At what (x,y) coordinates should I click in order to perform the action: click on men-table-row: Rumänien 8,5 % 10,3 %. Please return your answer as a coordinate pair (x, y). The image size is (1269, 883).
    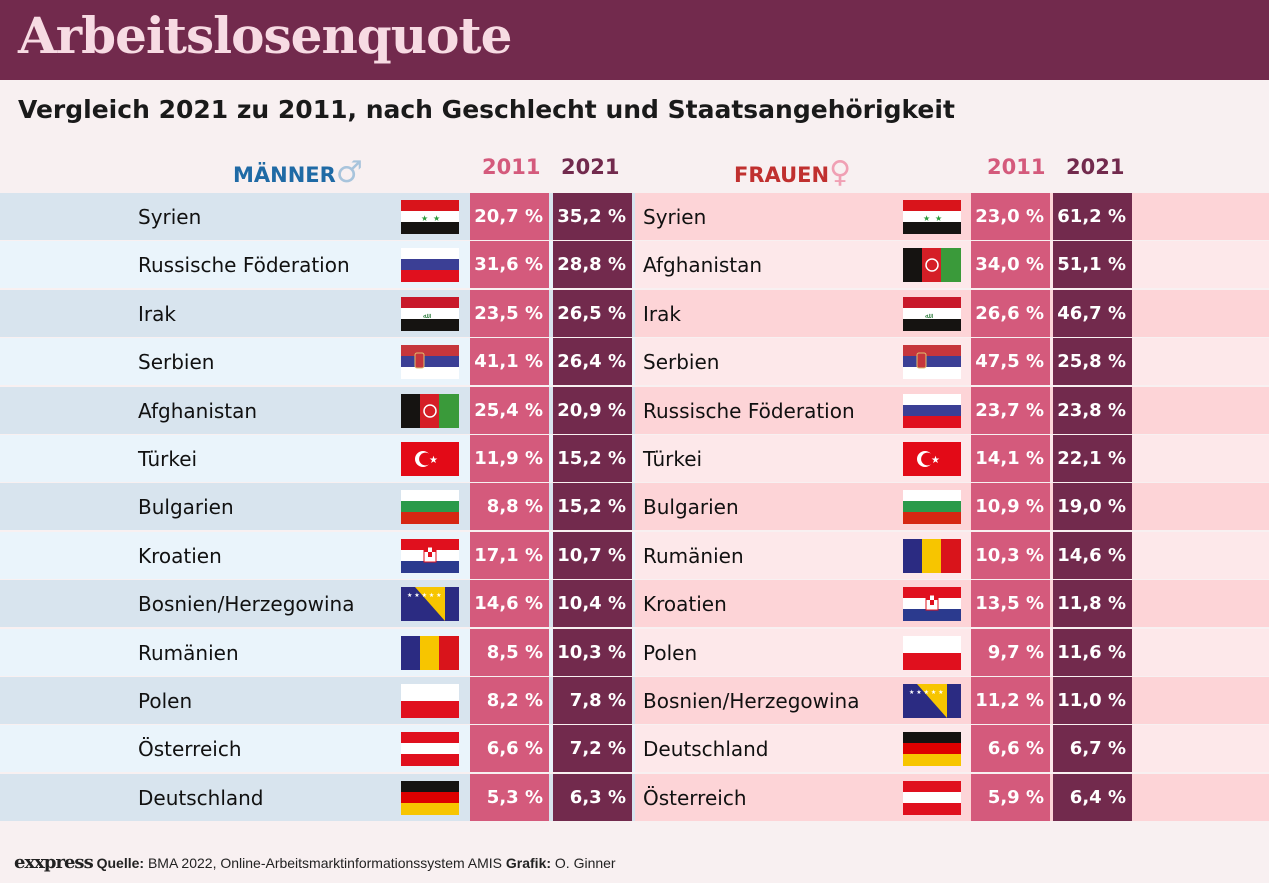
    Looking at the image, I should click on (317, 652).